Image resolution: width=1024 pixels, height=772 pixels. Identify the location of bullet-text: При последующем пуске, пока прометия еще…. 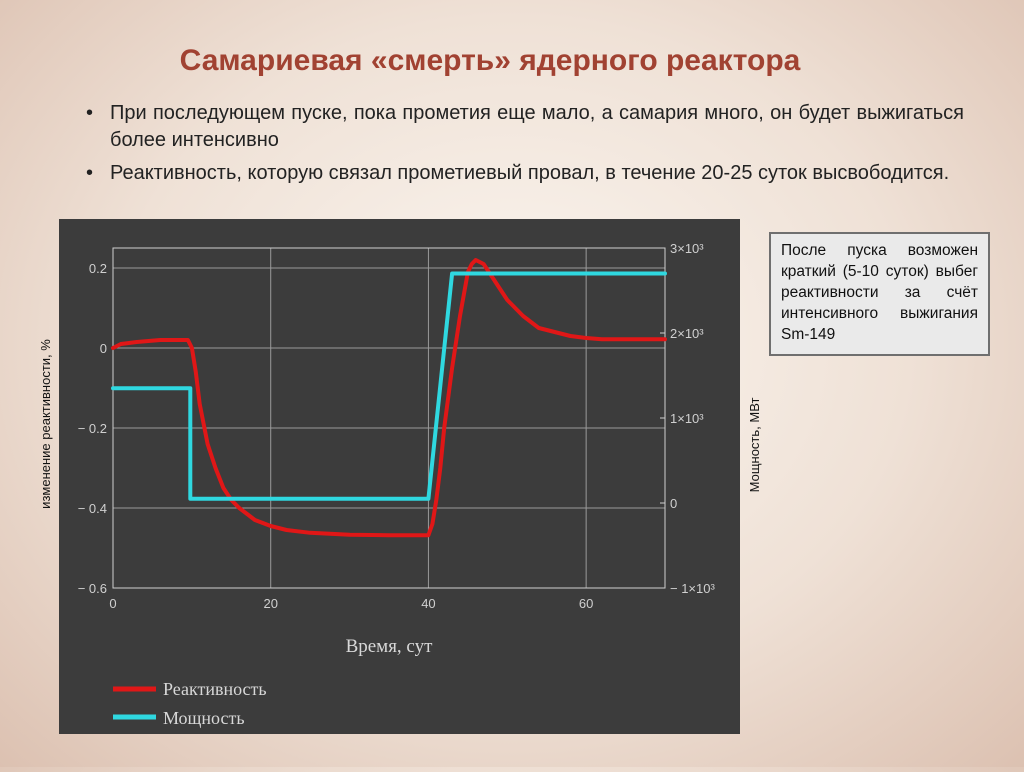
(537, 126).